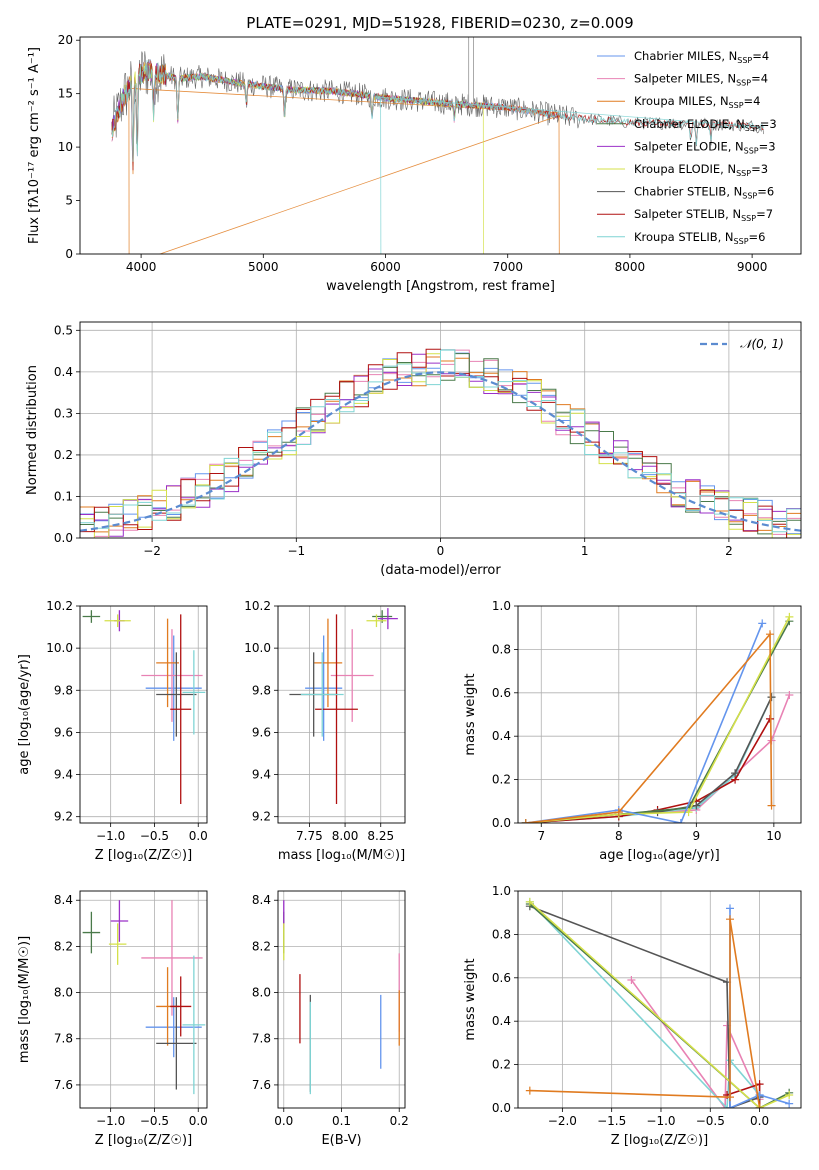 The width and height of the screenshot is (819, 1170). What do you see at coordinates (309, 836) in the screenshot?
I see `age-mass-xtick-label: 7.75` at bounding box center [309, 836].